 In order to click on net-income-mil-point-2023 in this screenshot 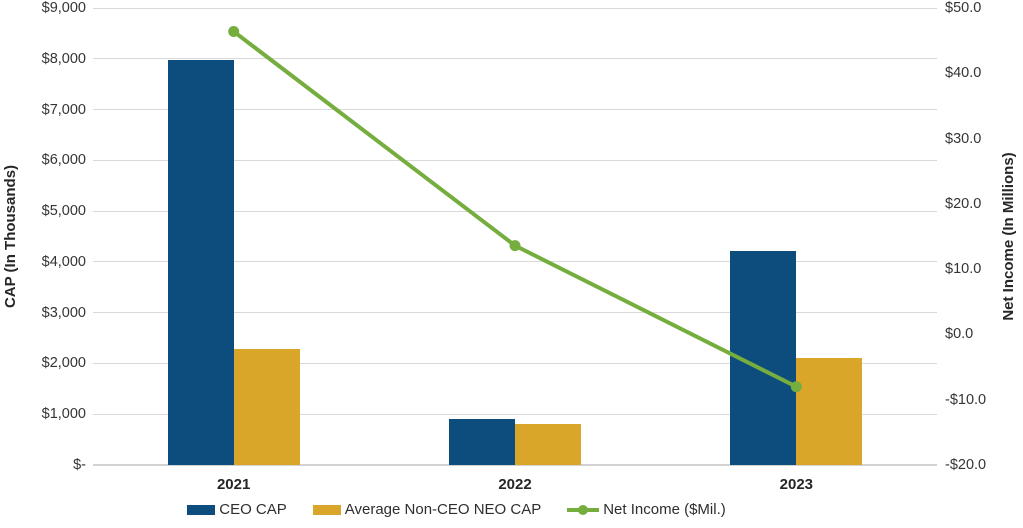, I will do `click(796, 387)`.